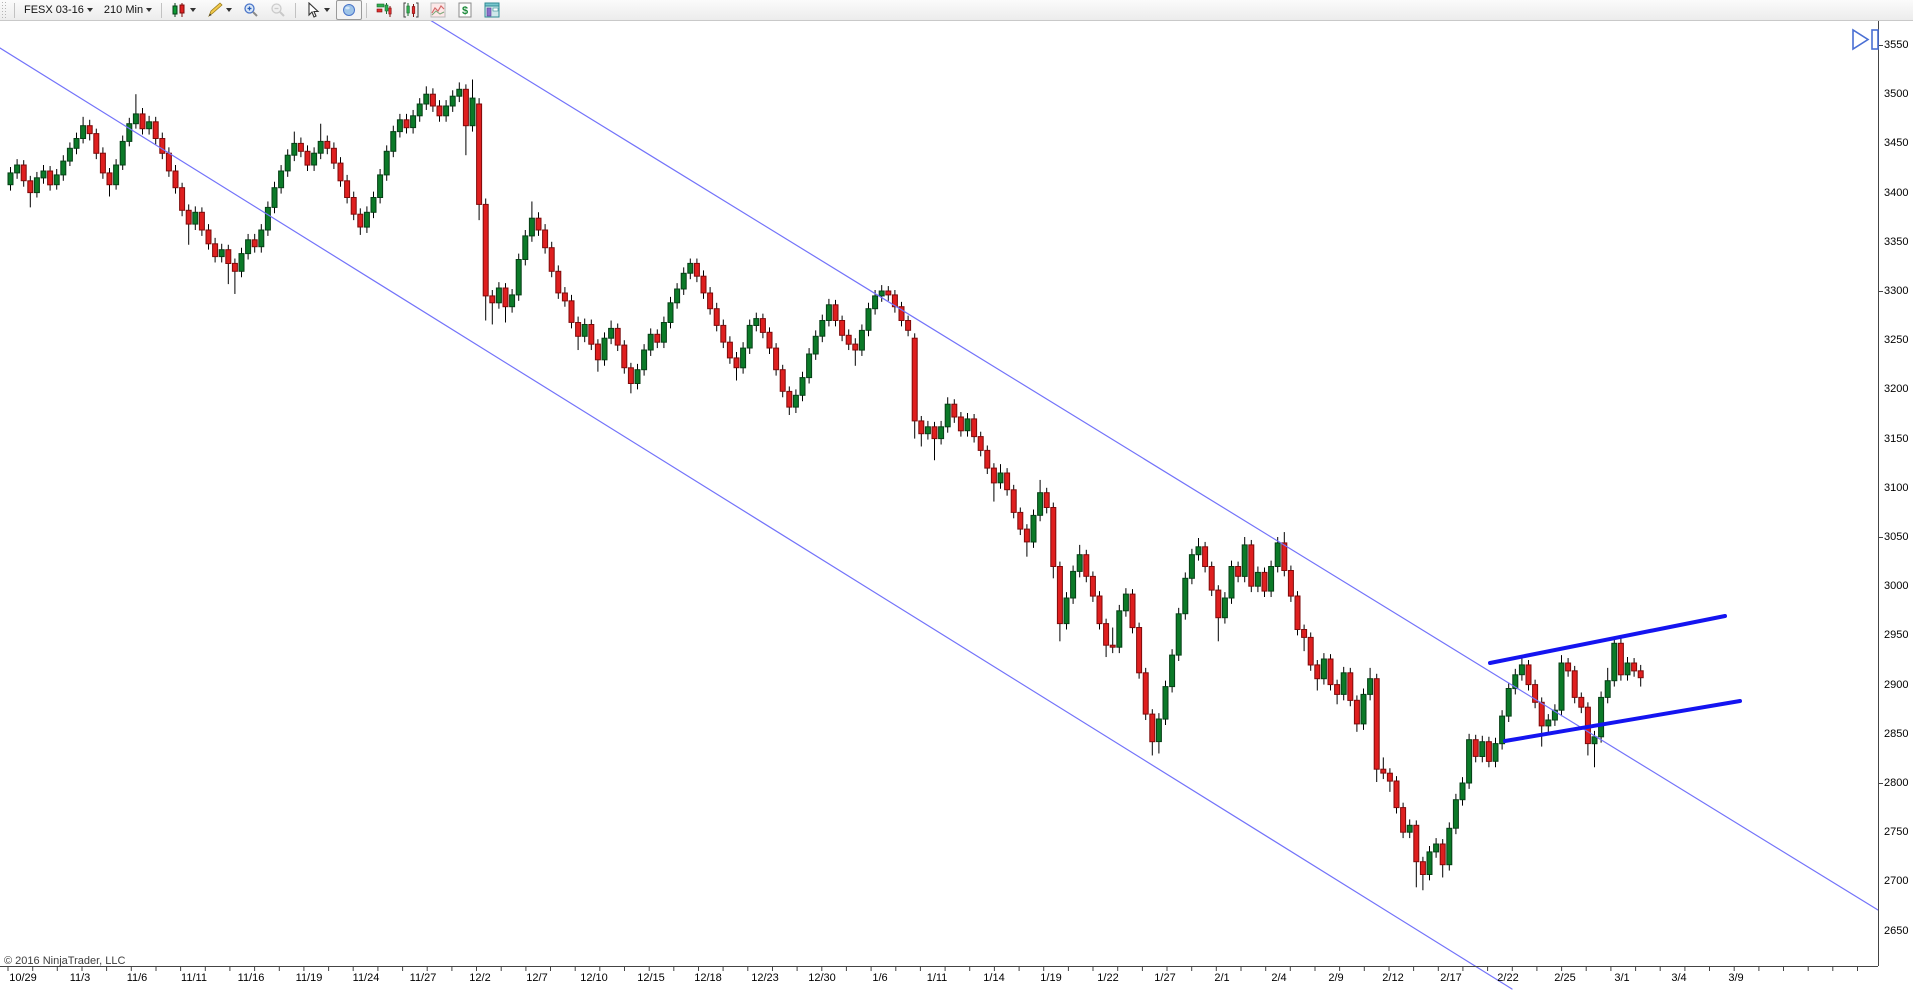 Image resolution: width=1913 pixels, height=992 pixels. Describe the element at coordinates (1896, 291) in the screenshot. I see `price-axis-label: 3300` at that location.